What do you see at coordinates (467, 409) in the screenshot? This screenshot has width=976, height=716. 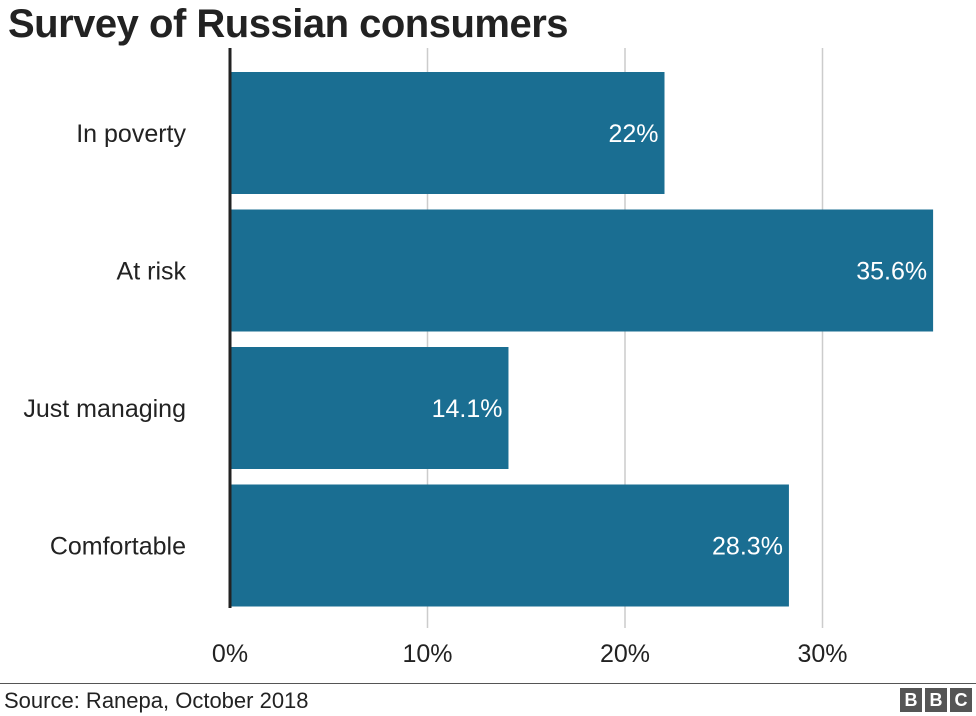 I see `data-label: 14.1%` at bounding box center [467, 409].